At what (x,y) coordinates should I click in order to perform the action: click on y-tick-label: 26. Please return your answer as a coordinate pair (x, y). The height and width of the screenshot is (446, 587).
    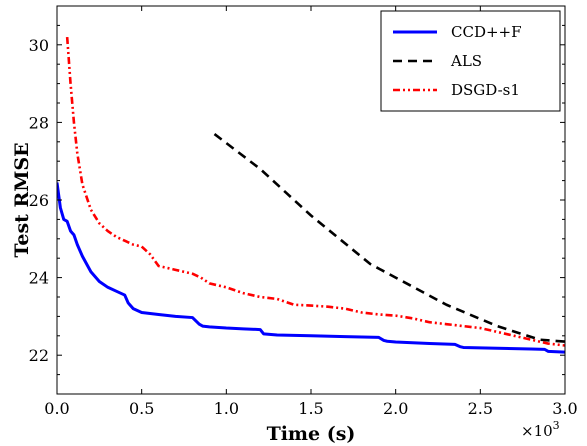
    Looking at the image, I should click on (39, 200).